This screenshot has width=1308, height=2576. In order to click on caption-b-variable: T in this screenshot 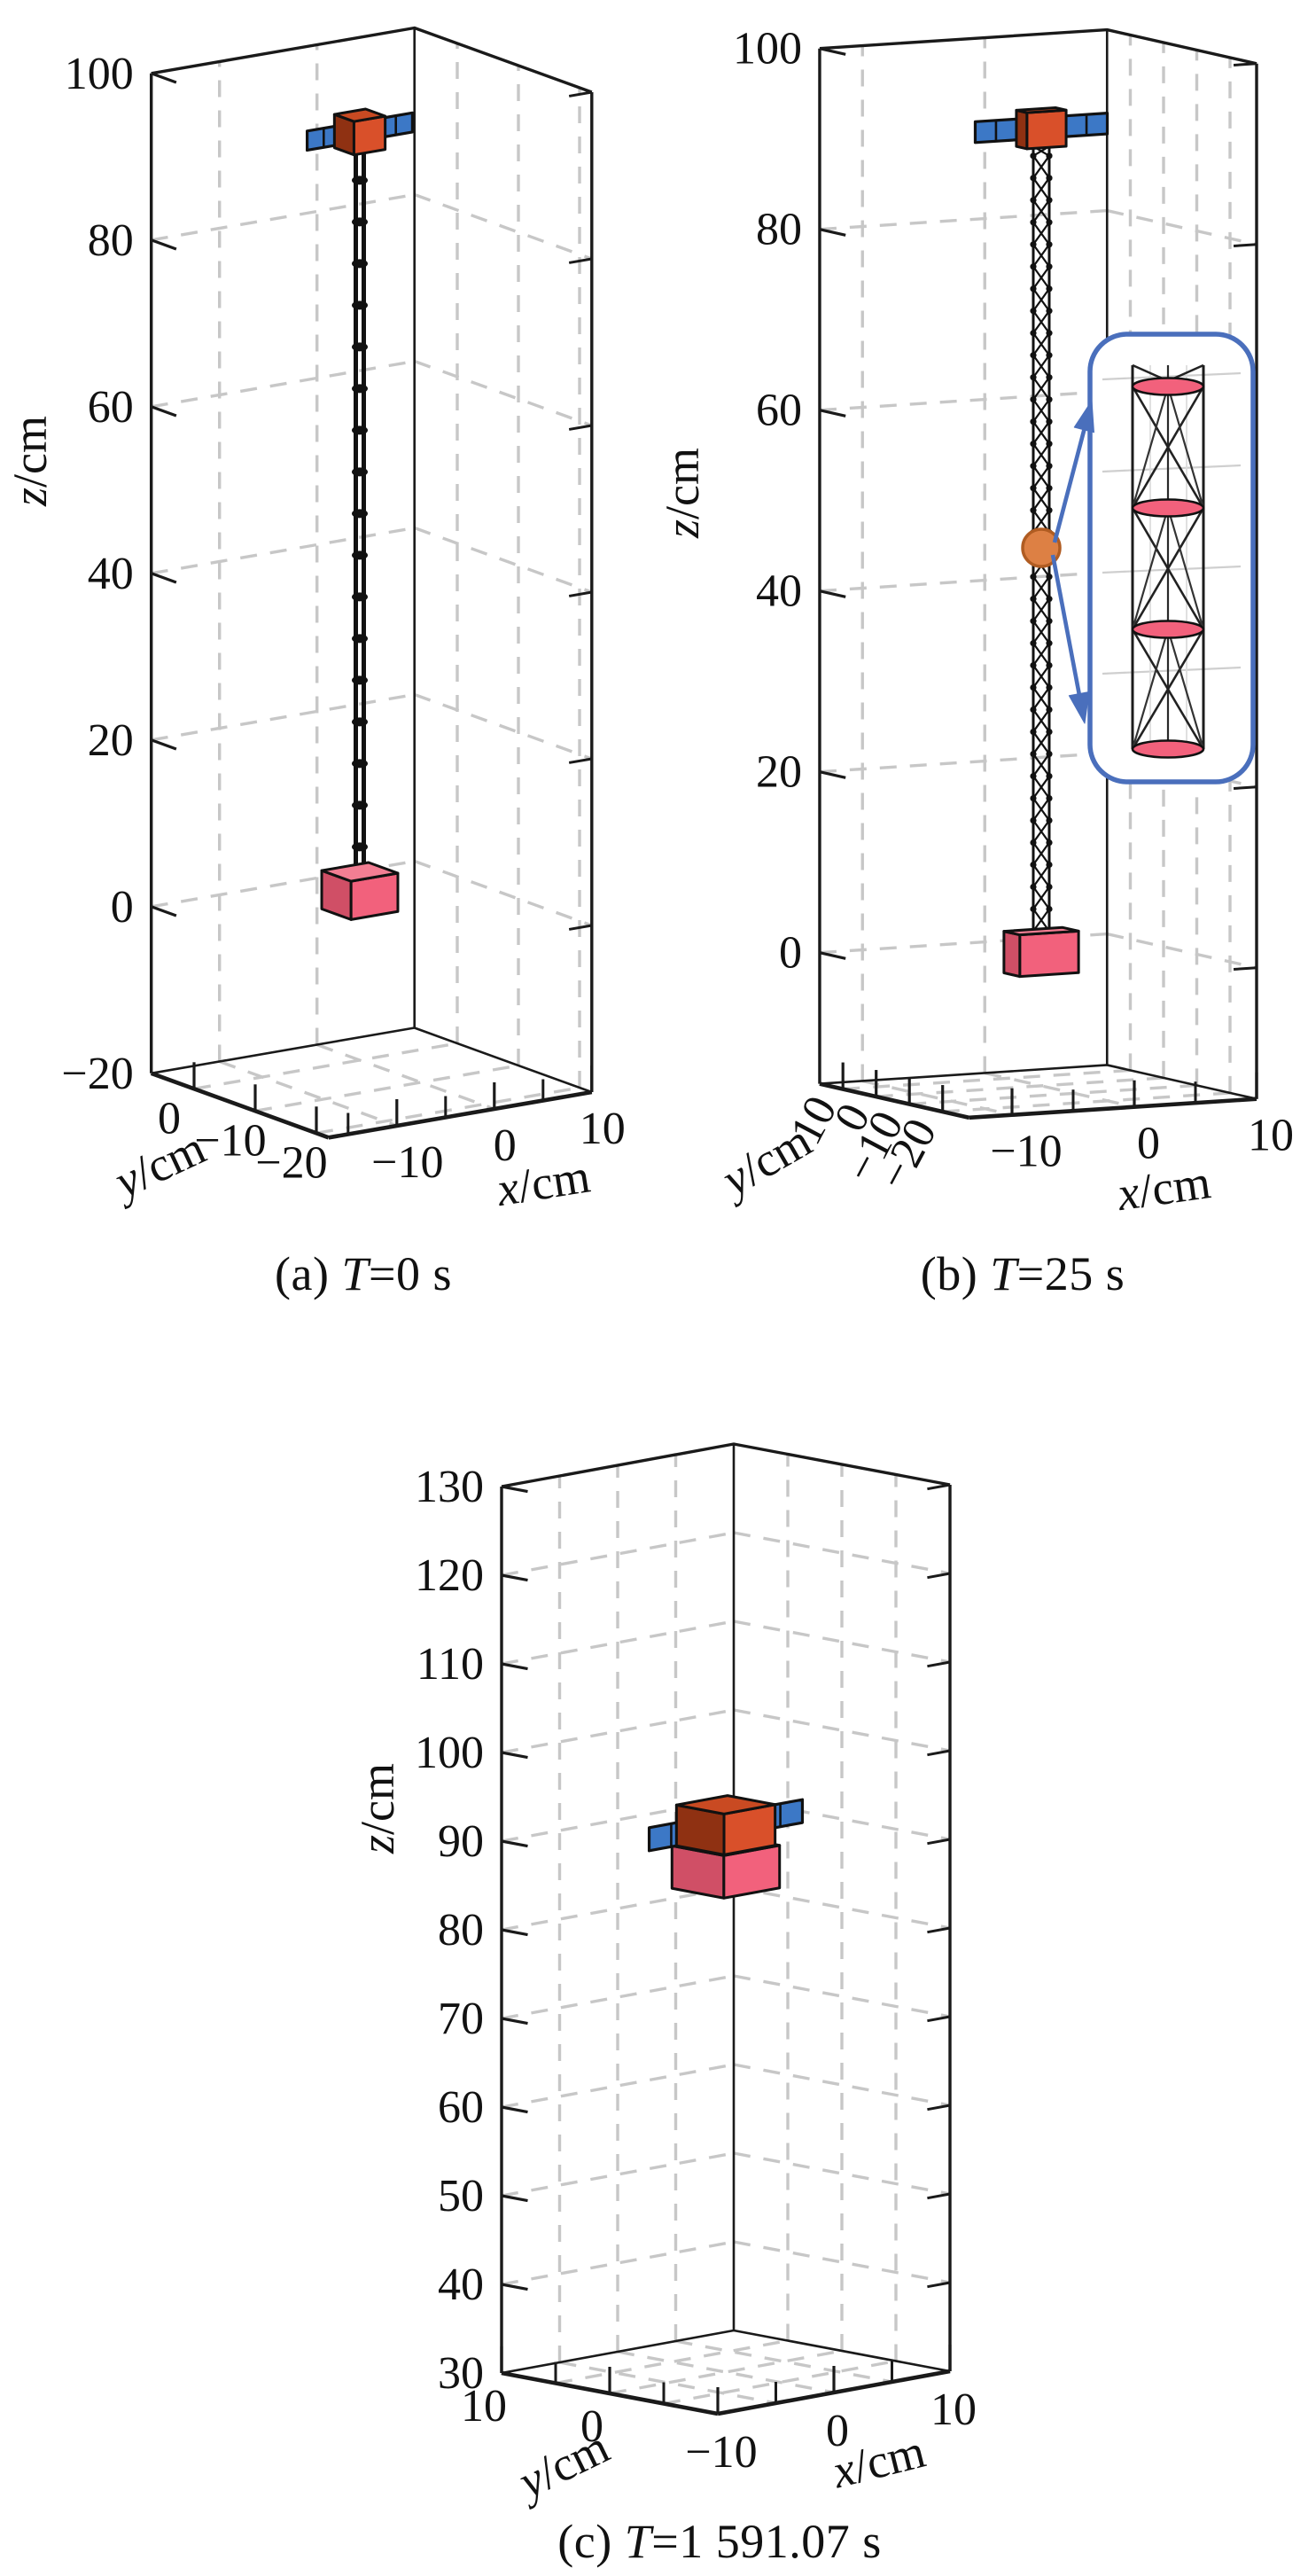, I will do `click(1003, 1273)`.